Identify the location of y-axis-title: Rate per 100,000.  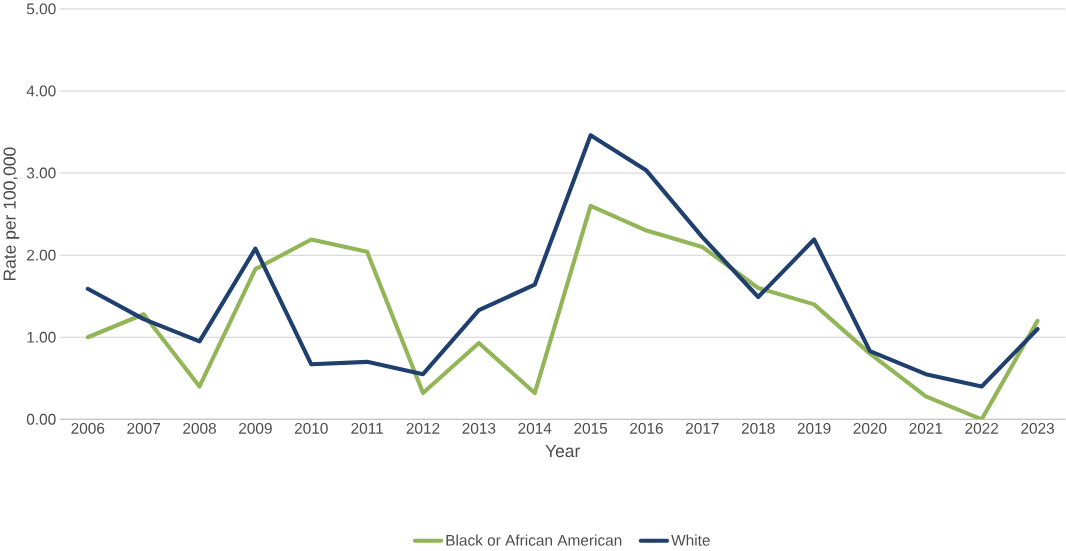
(11, 213).